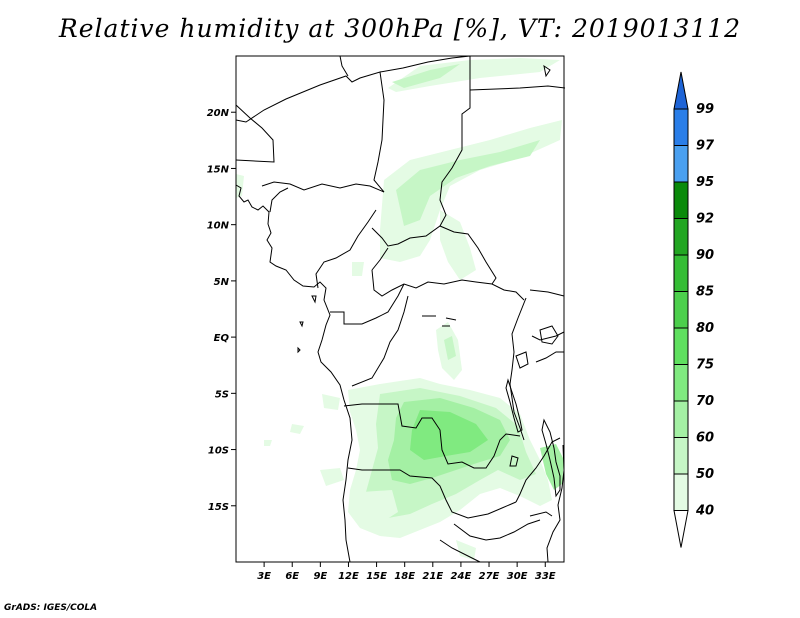 The height and width of the screenshot is (618, 800). Describe the element at coordinates (376, 576) in the screenshot. I see `lon-tick-label: 15E` at that location.